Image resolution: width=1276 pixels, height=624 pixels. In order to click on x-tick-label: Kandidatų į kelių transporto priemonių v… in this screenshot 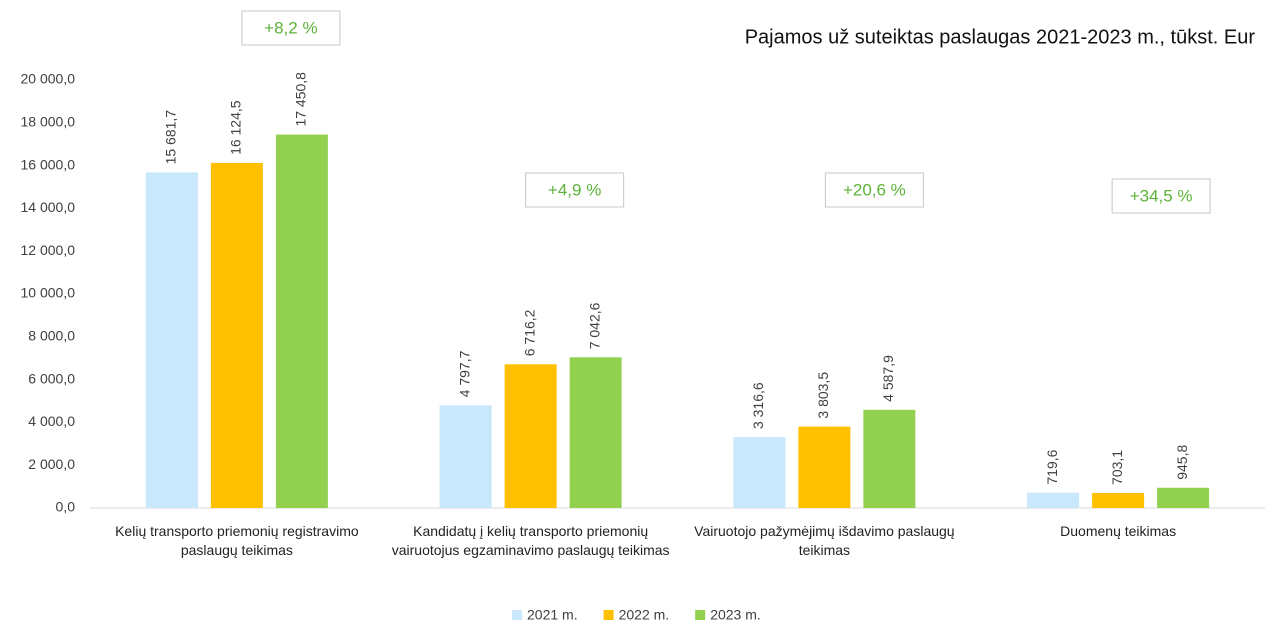, I will do `click(530, 540)`.